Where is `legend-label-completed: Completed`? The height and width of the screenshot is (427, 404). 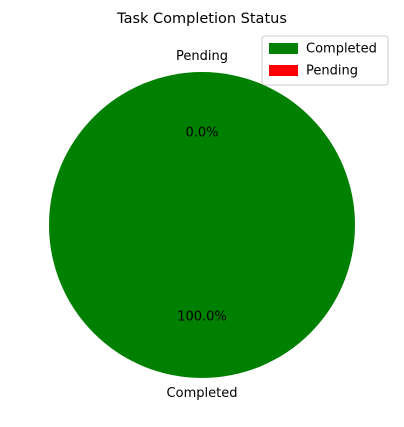 legend-label-completed: Completed is located at coordinates (341, 49).